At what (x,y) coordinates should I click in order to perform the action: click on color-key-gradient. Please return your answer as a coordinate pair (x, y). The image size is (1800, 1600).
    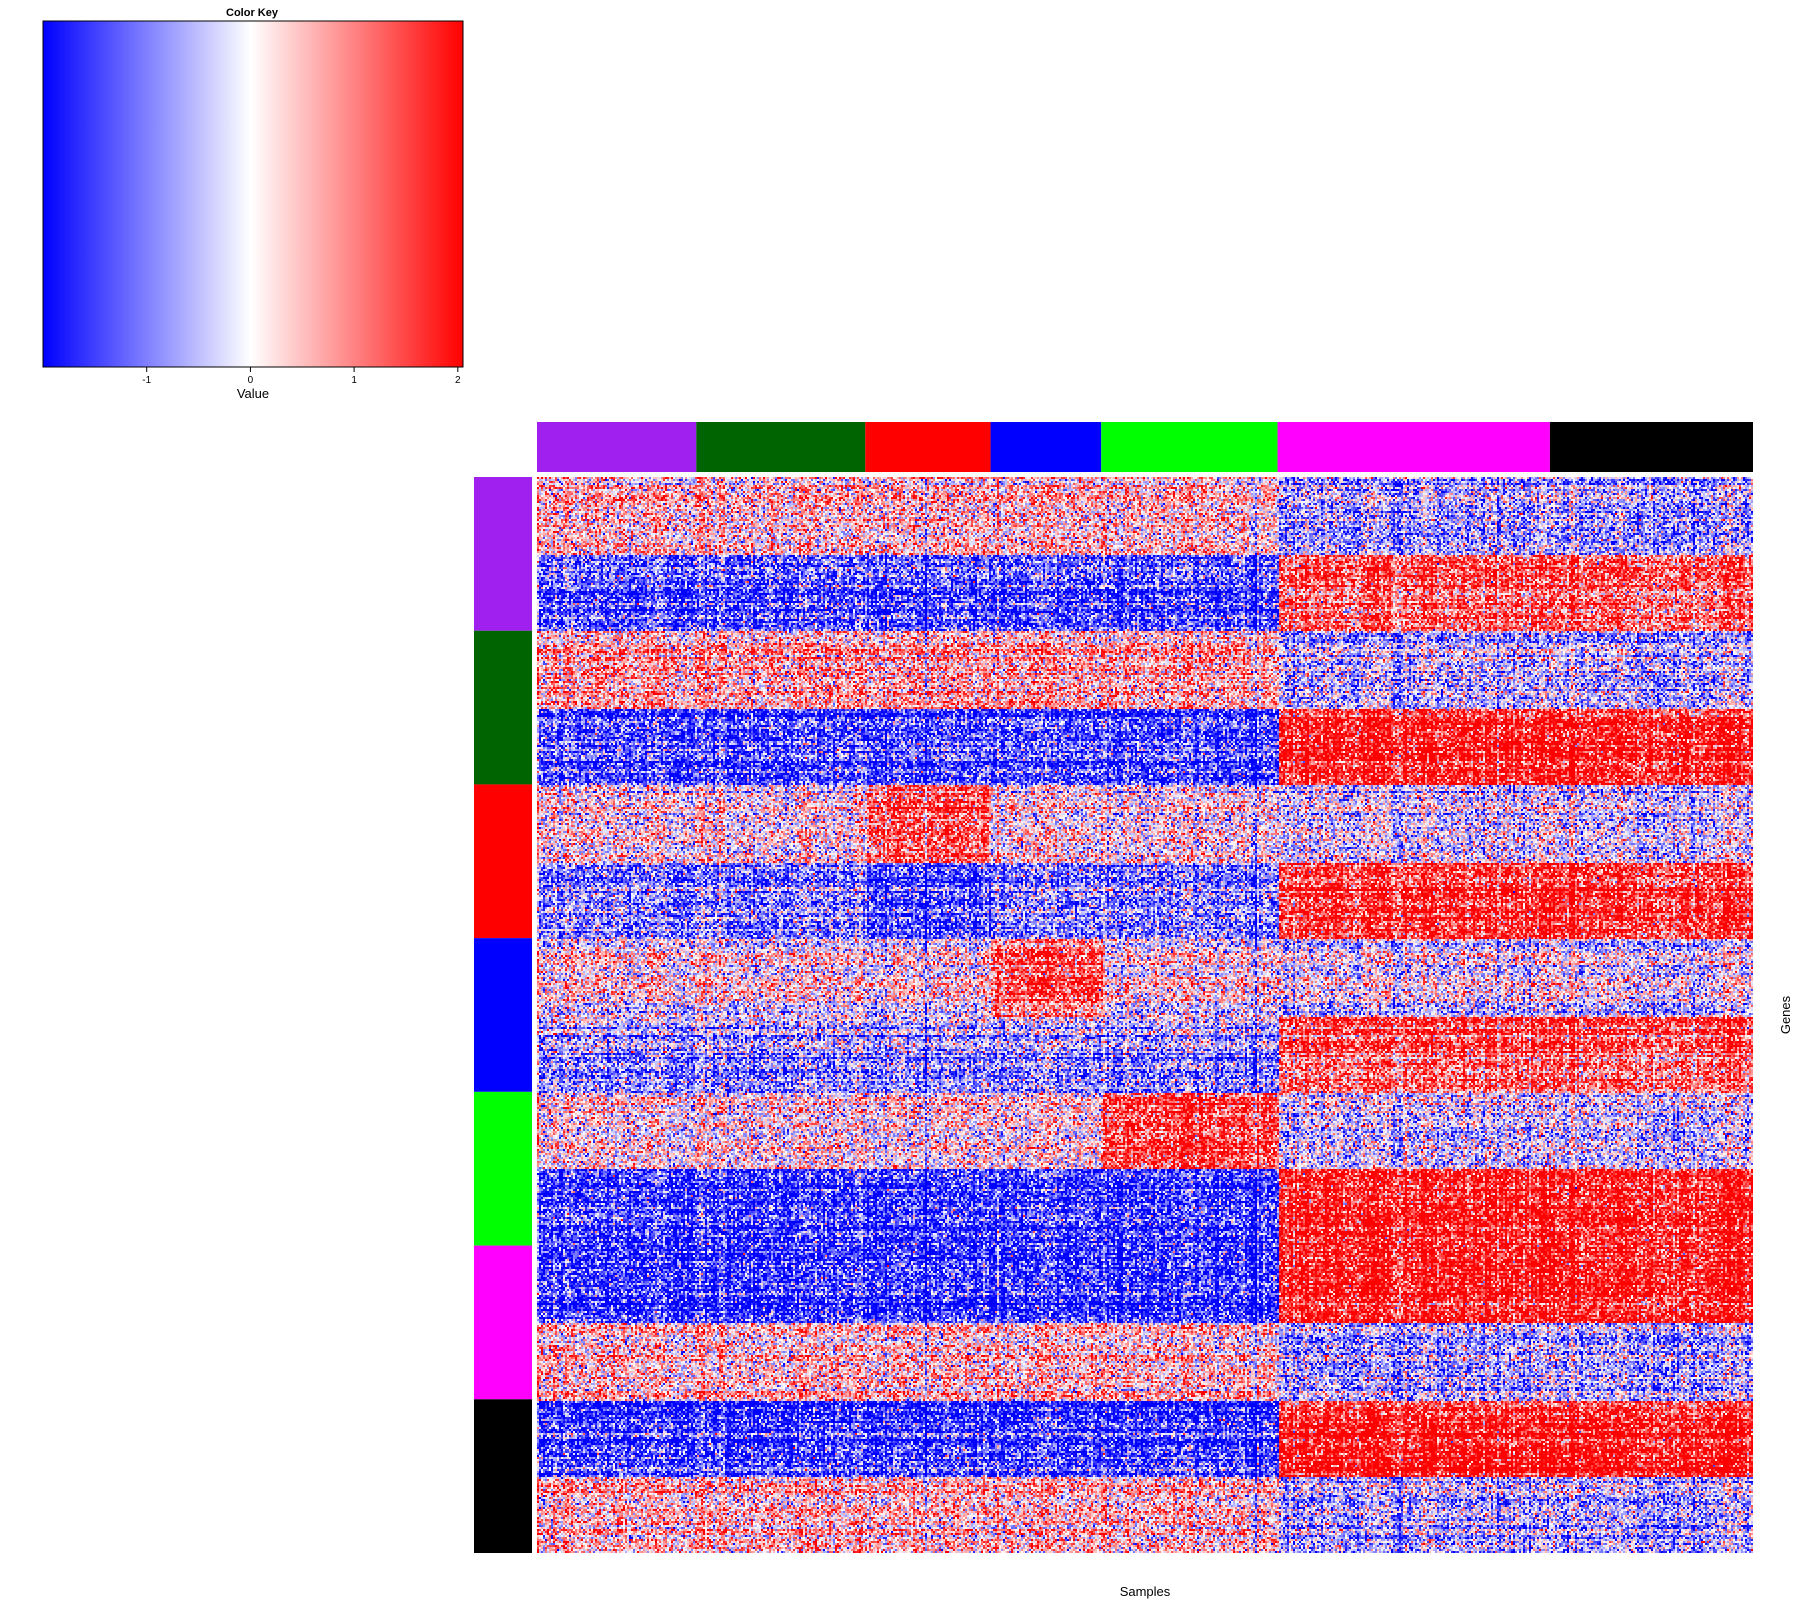
    Looking at the image, I should click on (253, 194).